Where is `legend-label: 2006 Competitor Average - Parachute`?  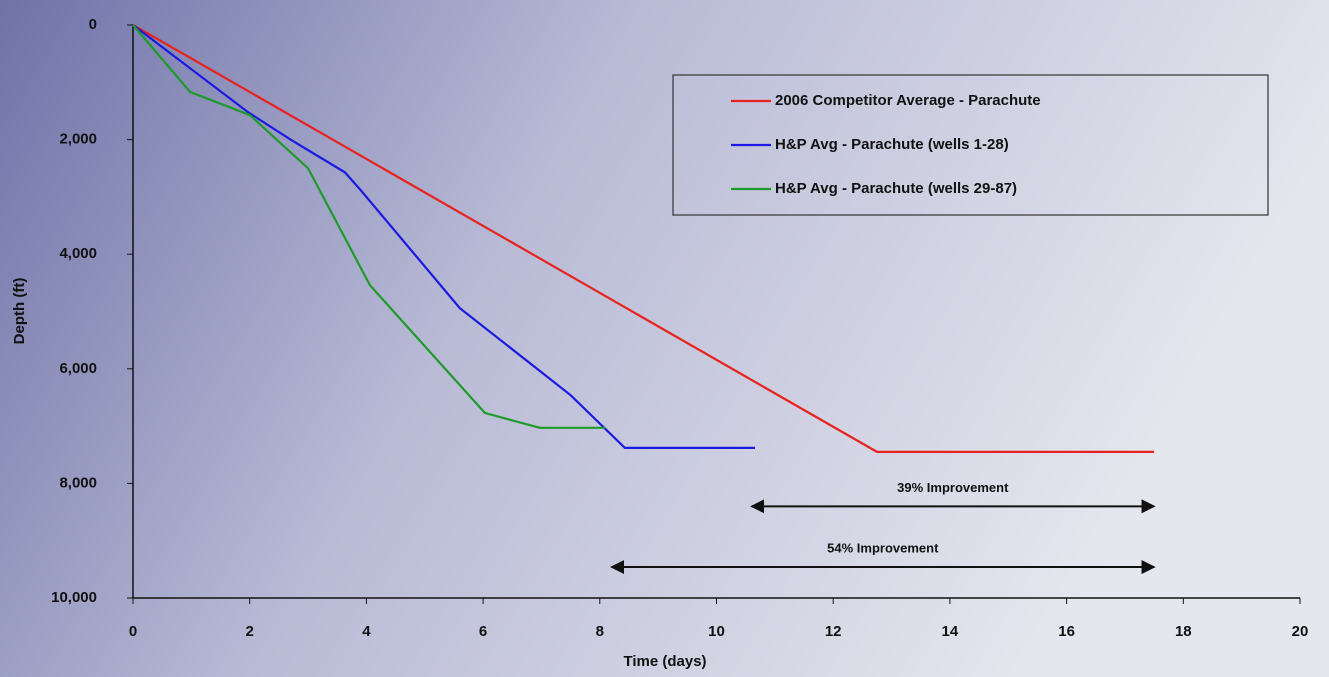 legend-label: 2006 Competitor Average - Parachute is located at coordinates (908, 100).